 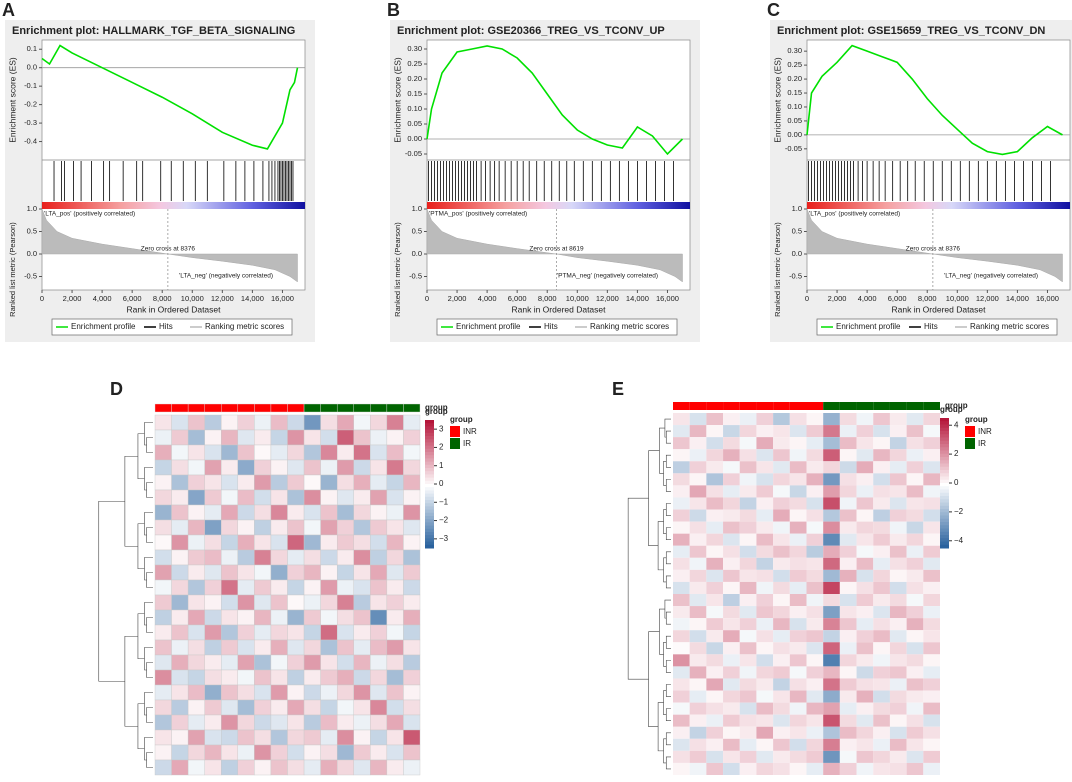 I want to click on panel-letter: C, so click(x=773, y=10).